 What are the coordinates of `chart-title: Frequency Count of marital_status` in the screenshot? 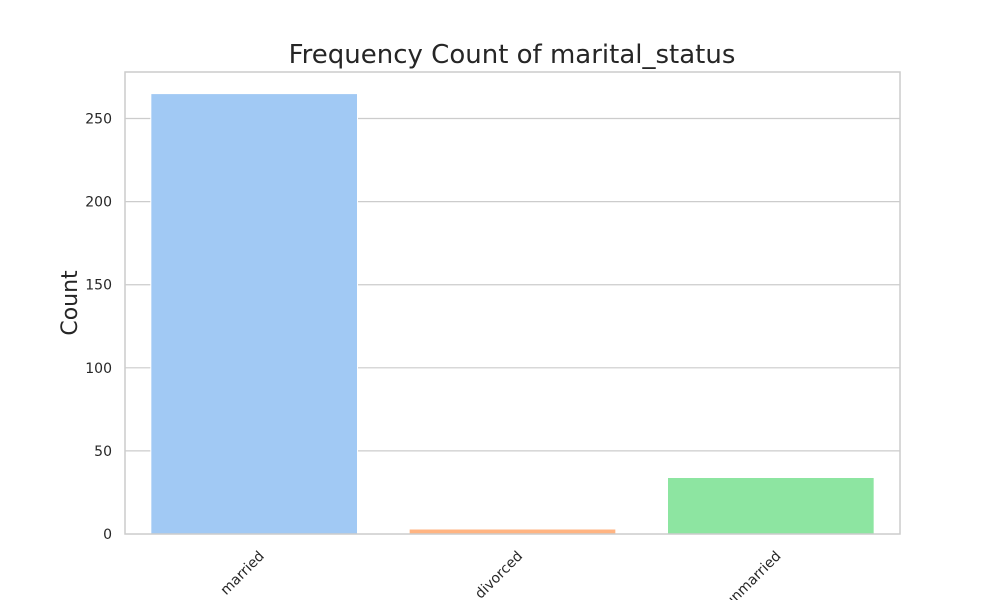 It's located at (512, 55).